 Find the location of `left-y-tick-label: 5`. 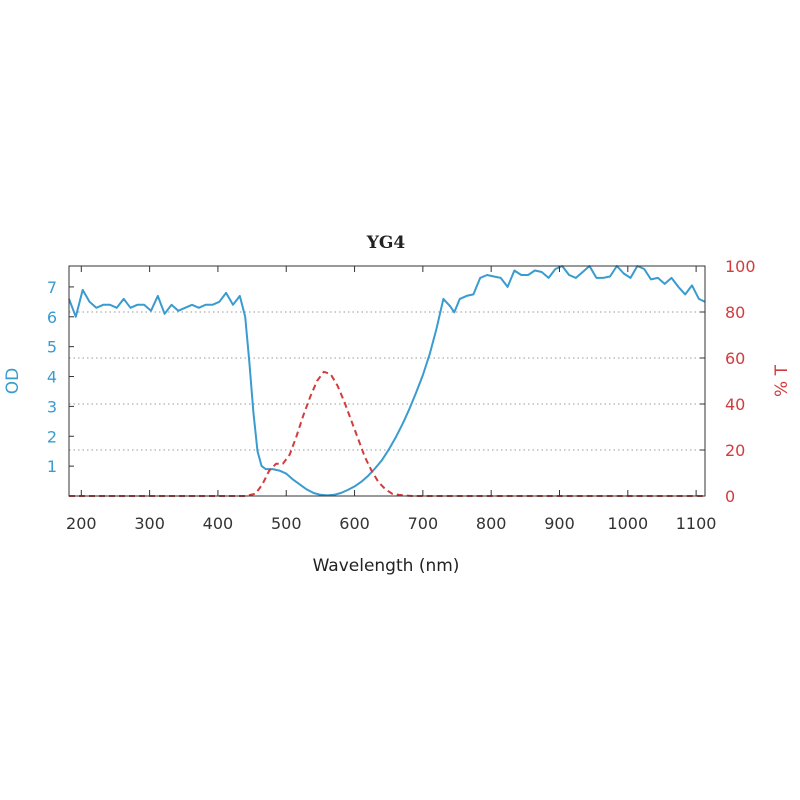

left-y-tick-label: 5 is located at coordinates (52, 347).